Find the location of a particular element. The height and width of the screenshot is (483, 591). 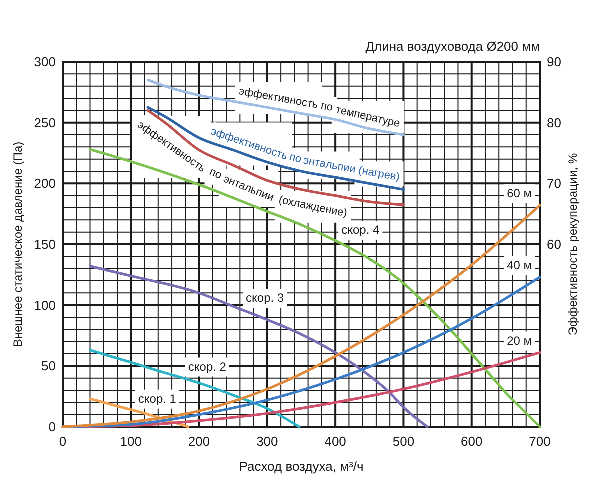

x-tick-label: 100 is located at coordinates (131, 441).